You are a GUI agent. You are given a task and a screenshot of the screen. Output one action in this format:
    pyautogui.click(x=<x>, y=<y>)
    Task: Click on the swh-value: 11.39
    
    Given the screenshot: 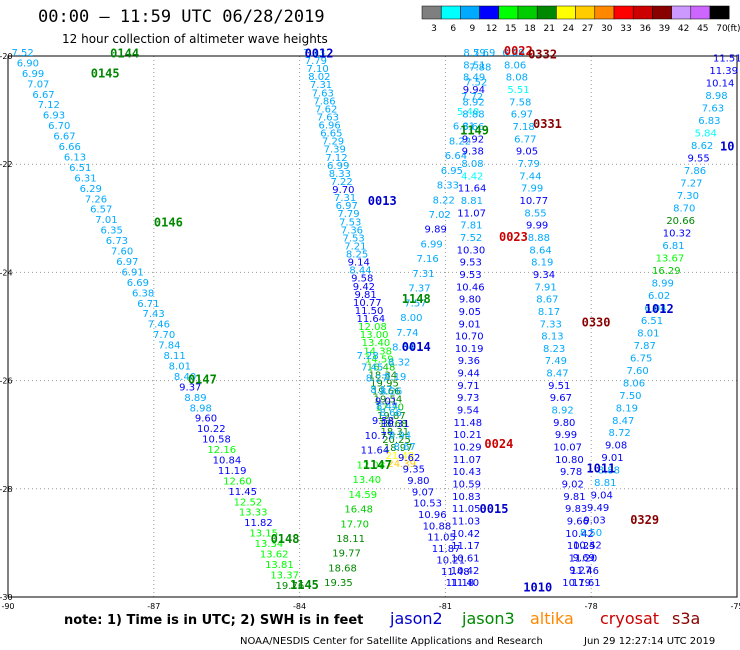 What is the action you would take?
    pyautogui.click(x=723, y=71)
    